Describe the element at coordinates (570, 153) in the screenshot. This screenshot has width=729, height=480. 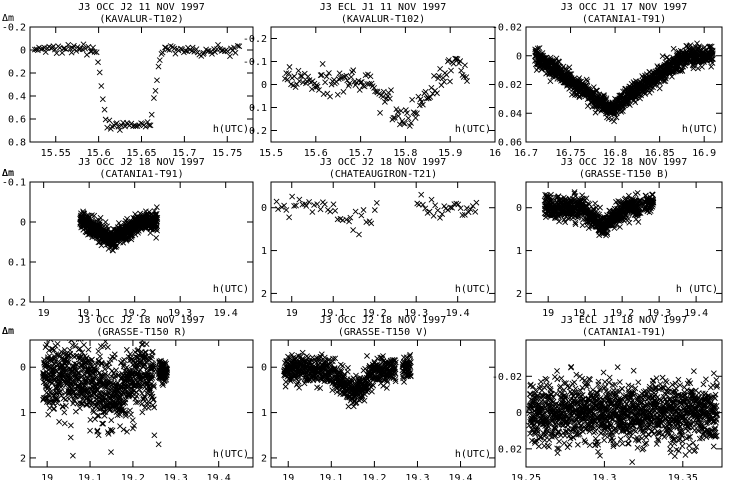
I see `x-tick-label: 16.75` at that location.